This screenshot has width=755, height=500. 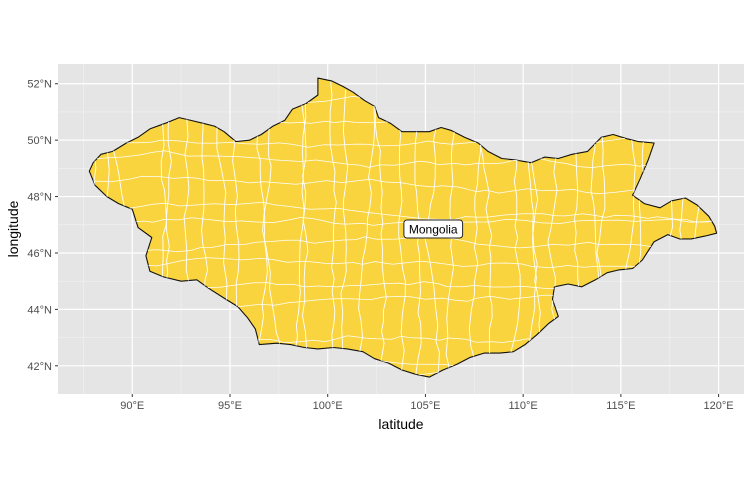 What do you see at coordinates (328, 406) in the screenshot?
I see `x-tick-label: 100°E` at bounding box center [328, 406].